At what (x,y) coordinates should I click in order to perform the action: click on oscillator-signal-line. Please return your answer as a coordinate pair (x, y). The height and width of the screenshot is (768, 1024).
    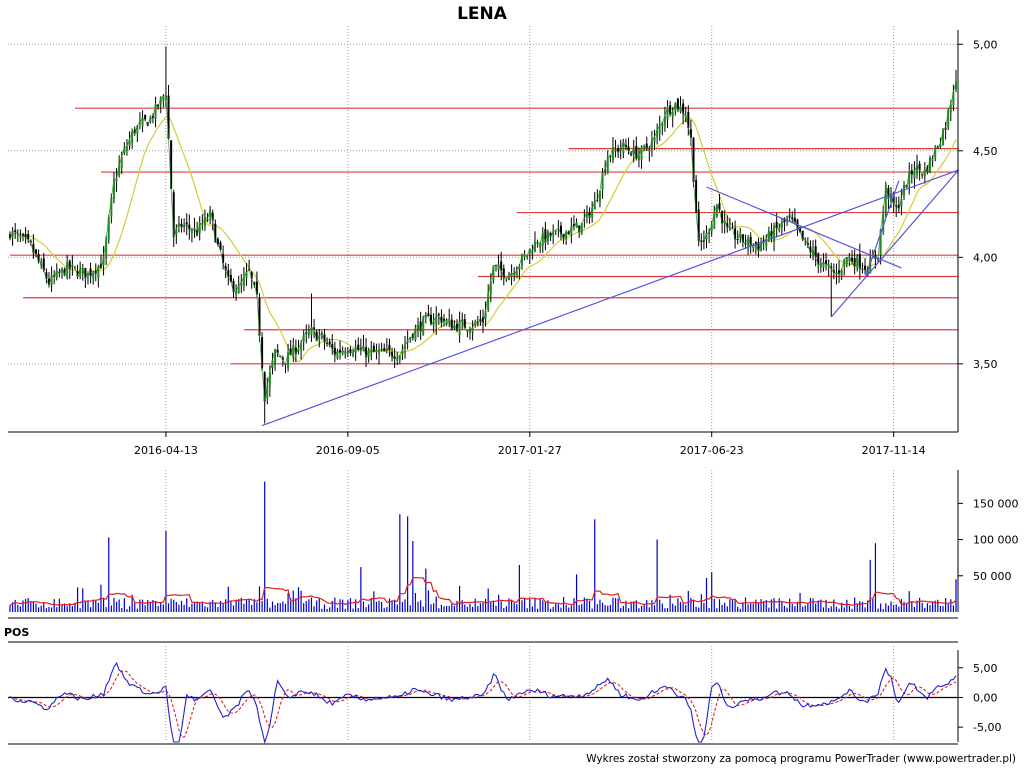
    Looking at the image, I should click on (483, 704).